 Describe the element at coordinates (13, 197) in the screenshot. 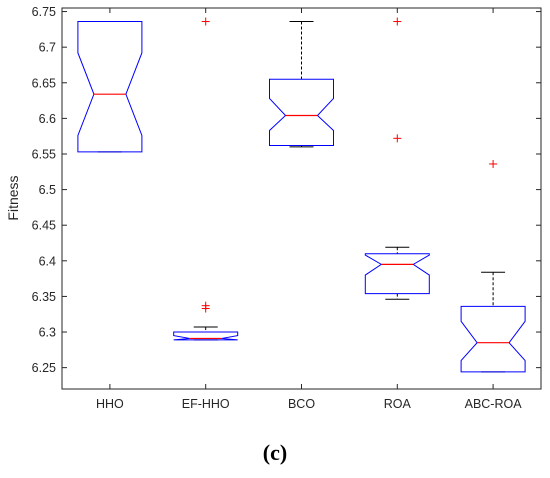

I see `y-axis-label: Fitness` at that location.